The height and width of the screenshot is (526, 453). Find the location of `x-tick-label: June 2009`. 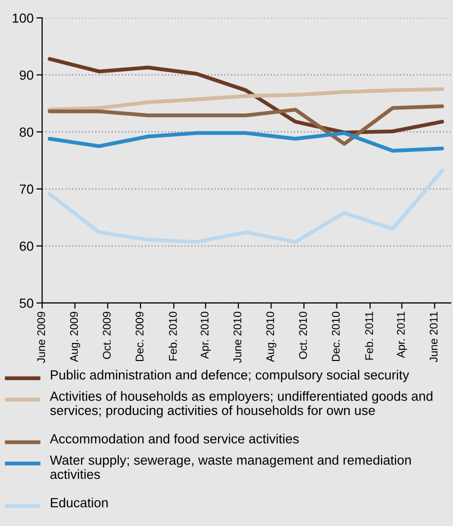

x-tick-label: June 2009 is located at coordinates (41, 338).